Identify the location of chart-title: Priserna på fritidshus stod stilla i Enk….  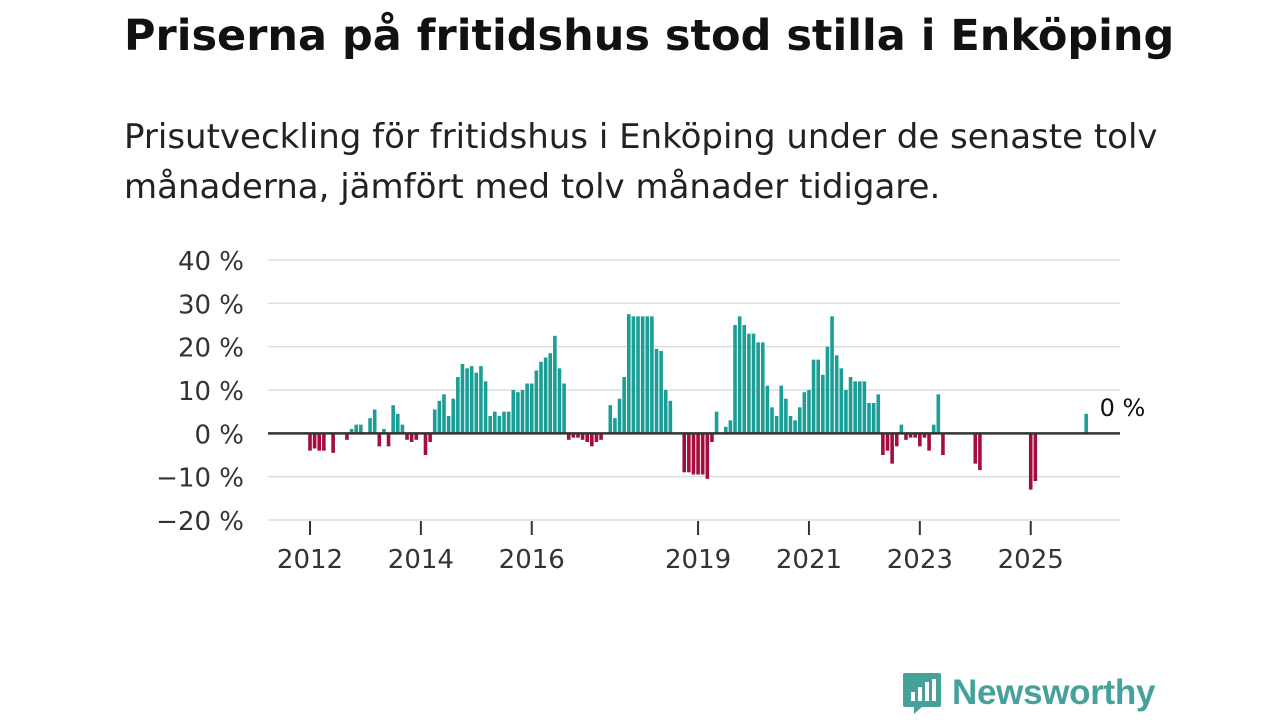
(649, 36).